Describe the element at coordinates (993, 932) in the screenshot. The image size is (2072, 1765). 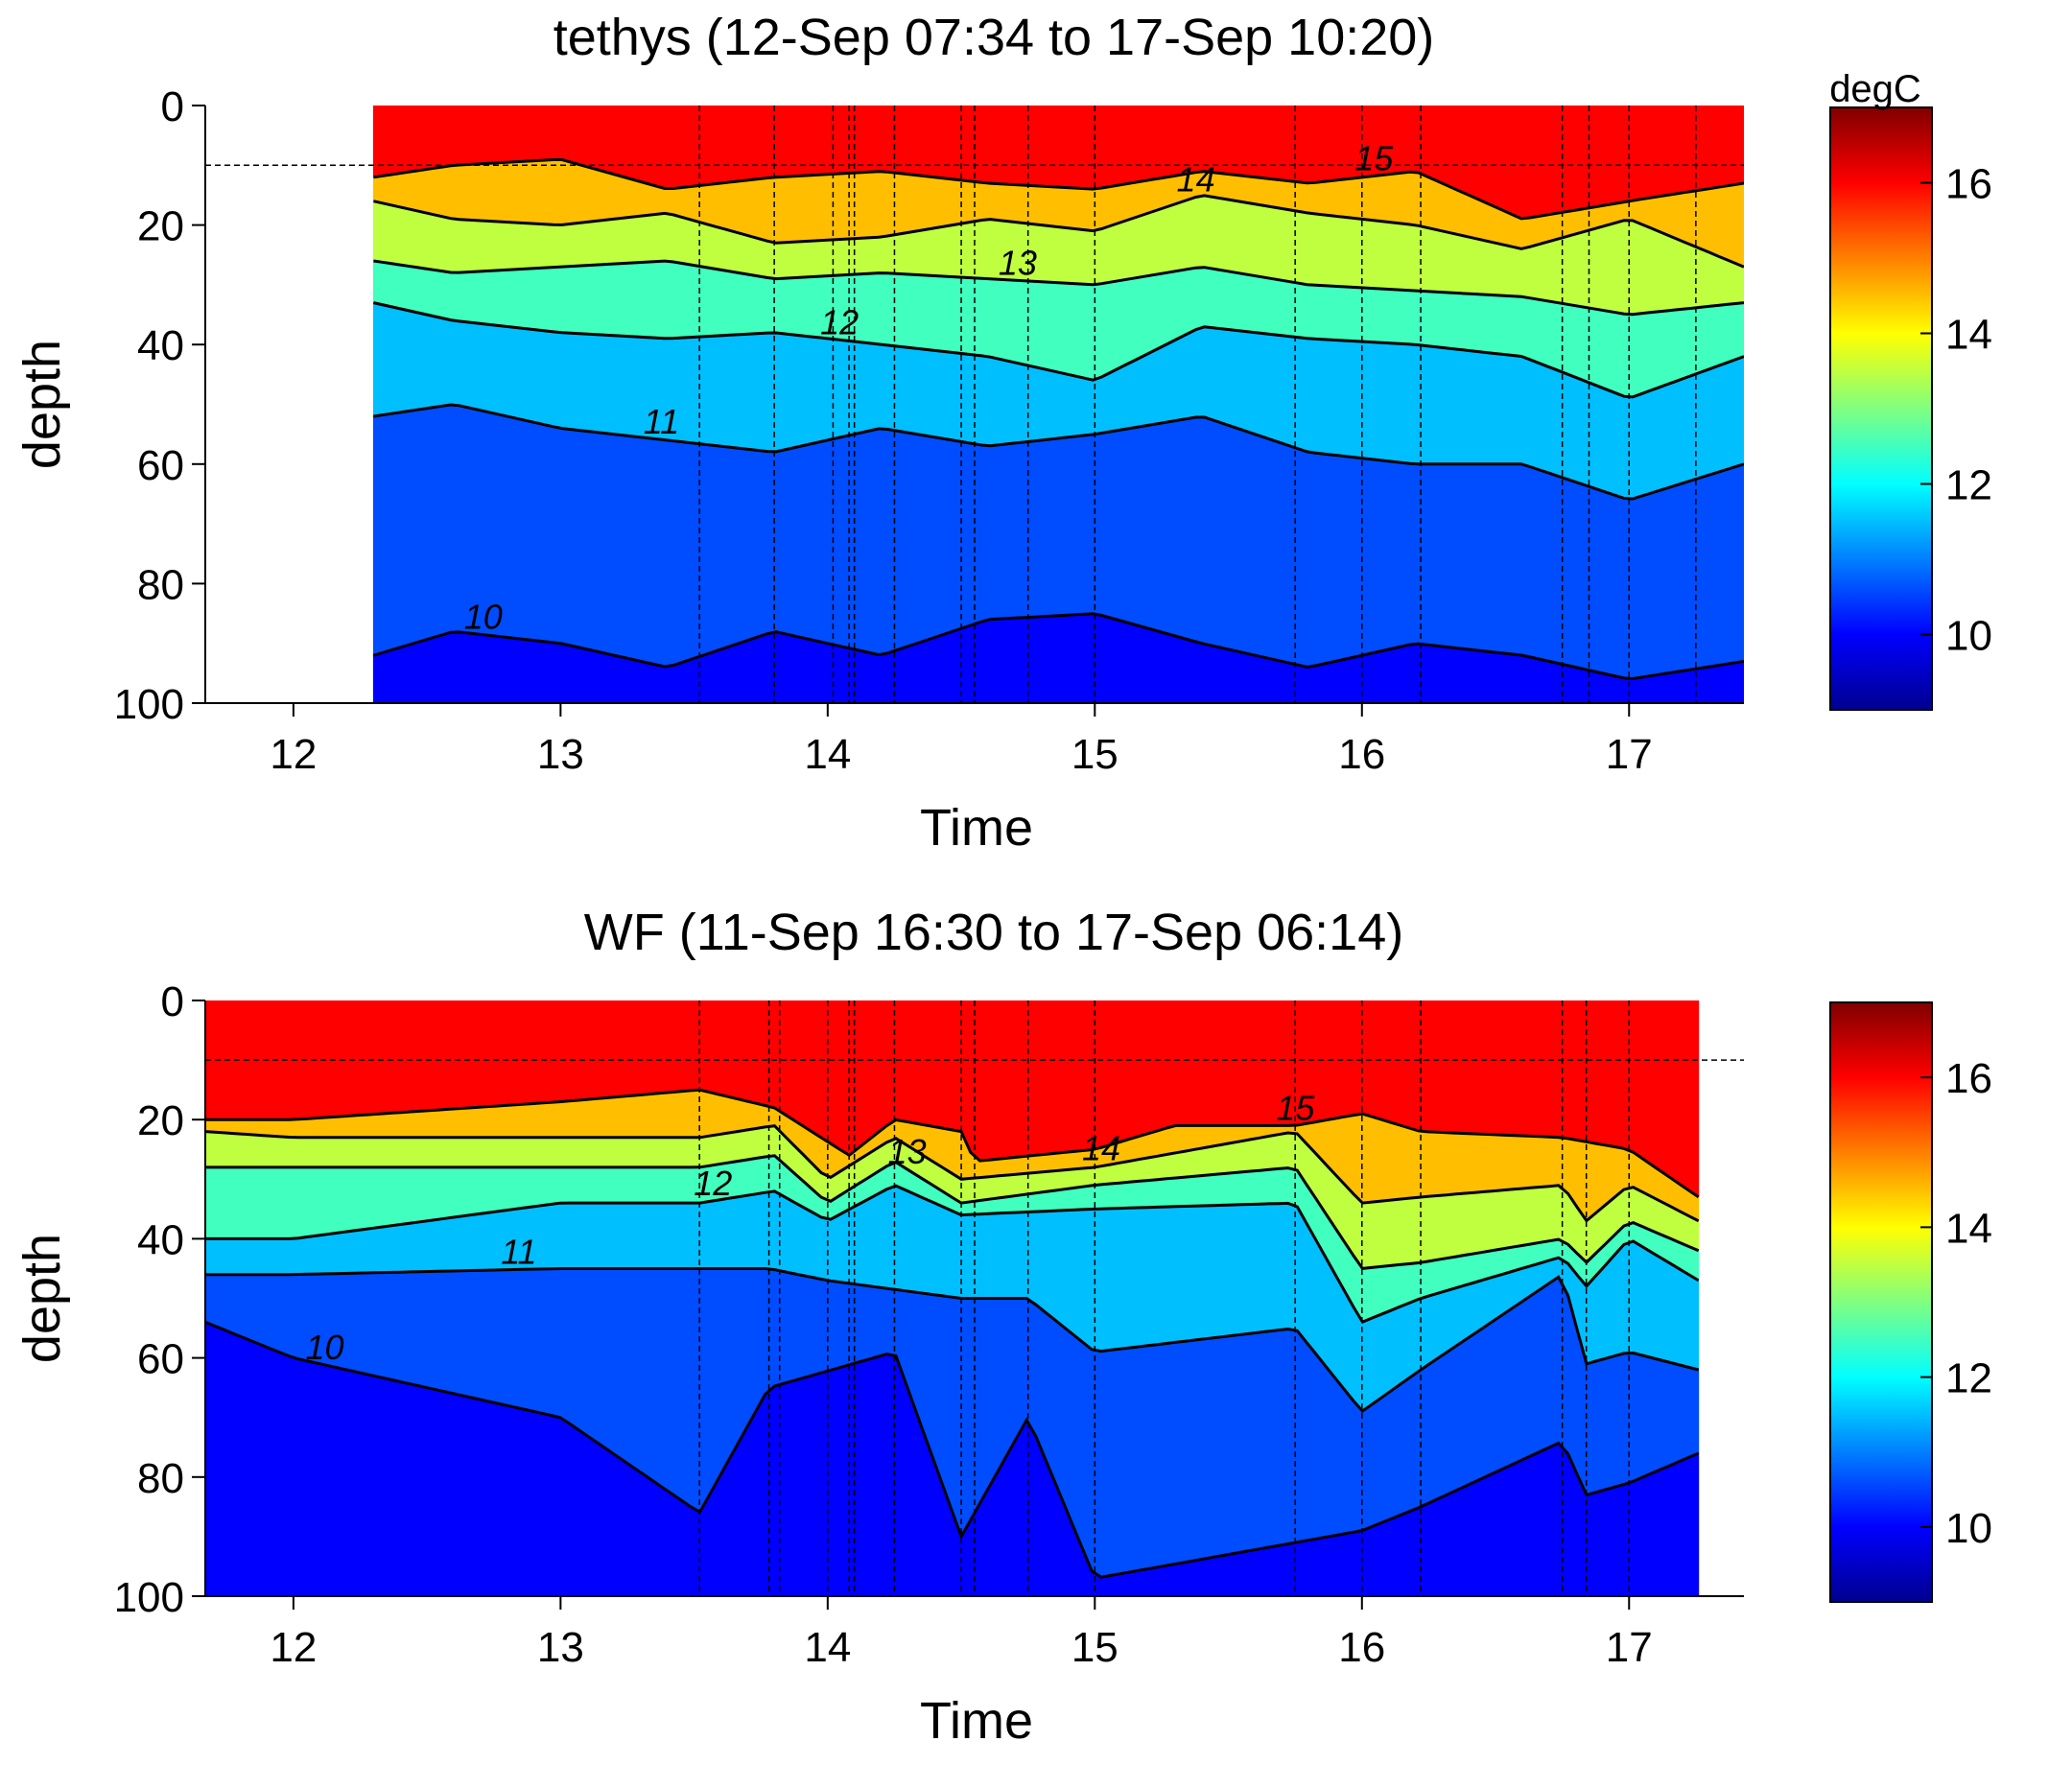
I see `chart-title: WF (11-Sep 16:30 to 17-Sep 06:14)` at that location.